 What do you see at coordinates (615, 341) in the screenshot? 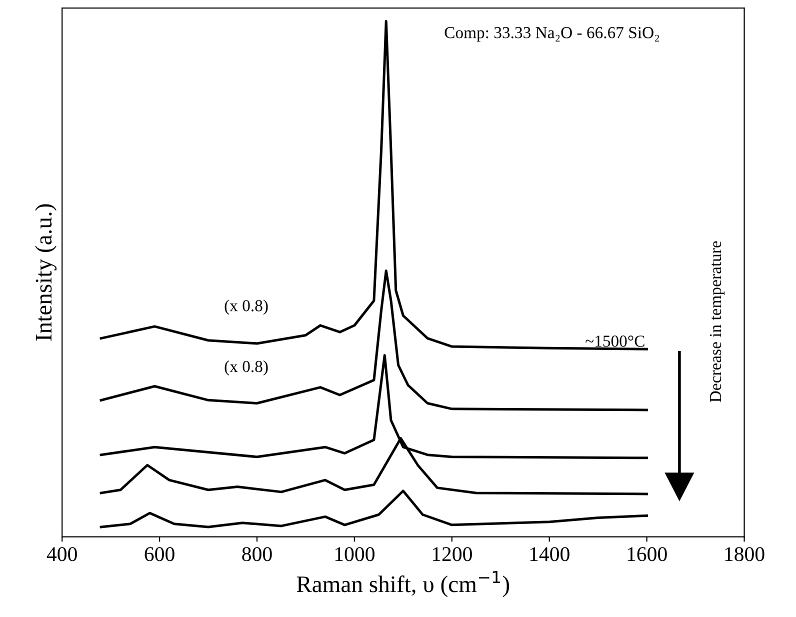
I see `annotation: ~1500°C` at bounding box center [615, 341].